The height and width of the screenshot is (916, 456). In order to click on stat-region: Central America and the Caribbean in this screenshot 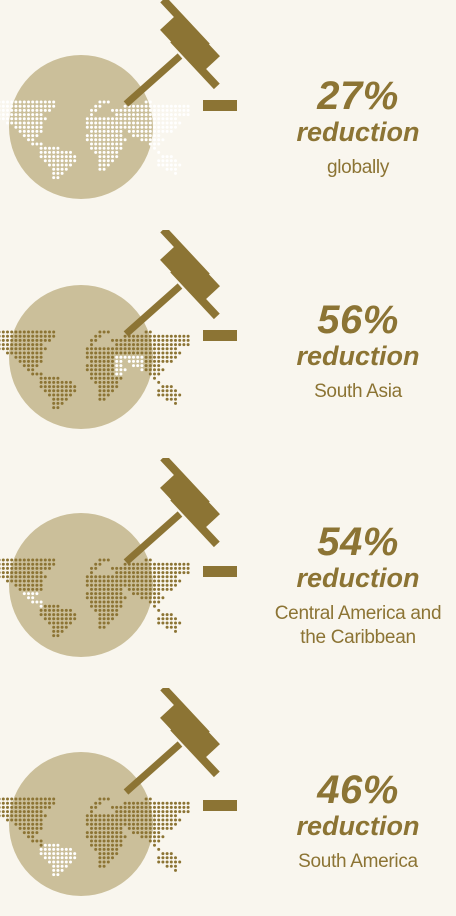, I will do `click(358, 625)`.